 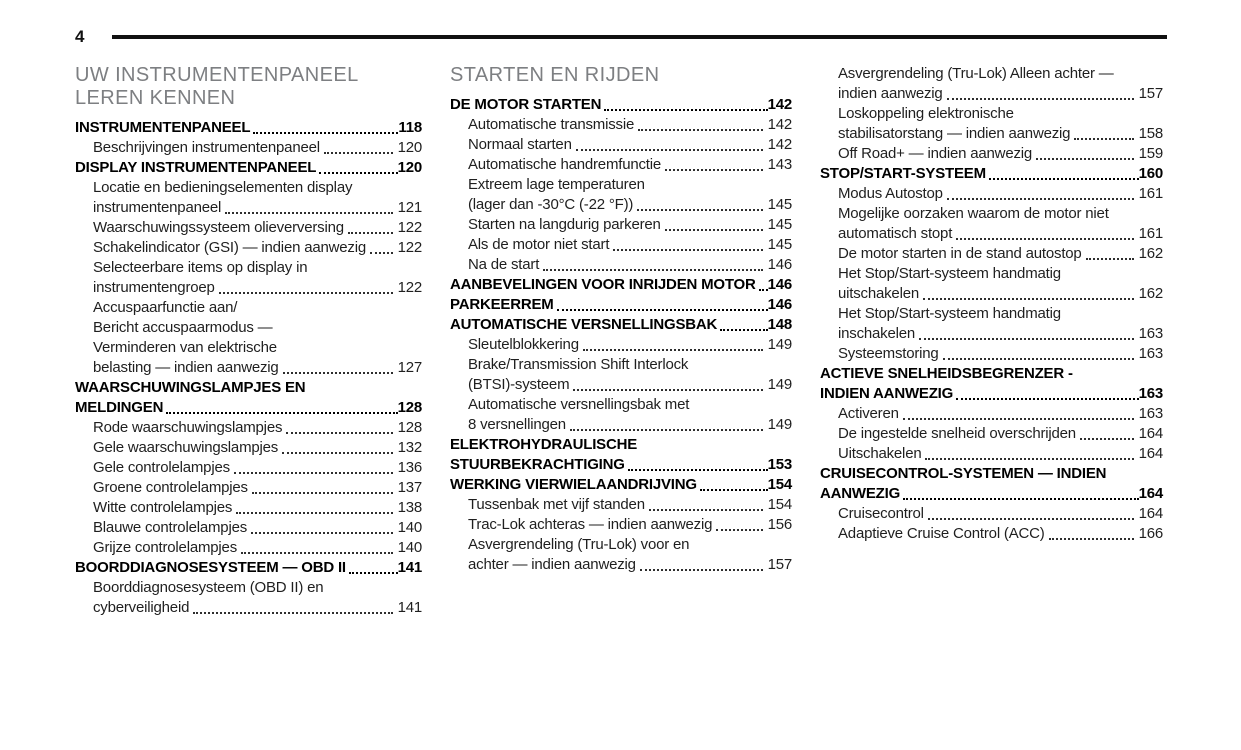 I want to click on toc-entry-title: Uitschakelen, so click(x=880, y=453).